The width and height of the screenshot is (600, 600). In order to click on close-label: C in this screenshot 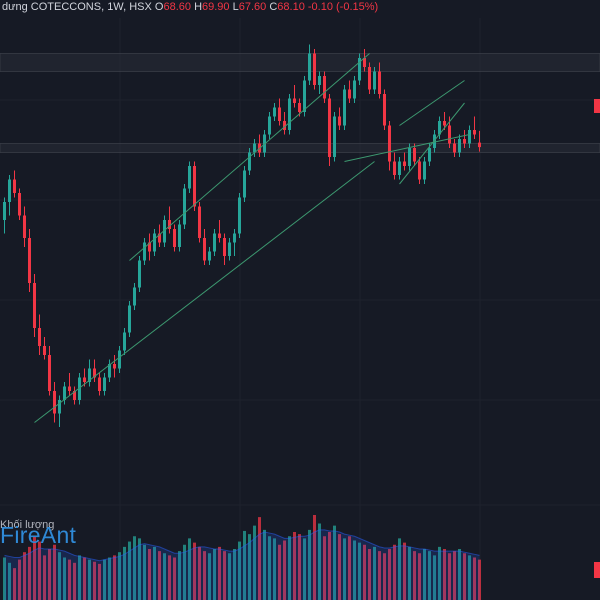, I will do `click(273, 7)`.